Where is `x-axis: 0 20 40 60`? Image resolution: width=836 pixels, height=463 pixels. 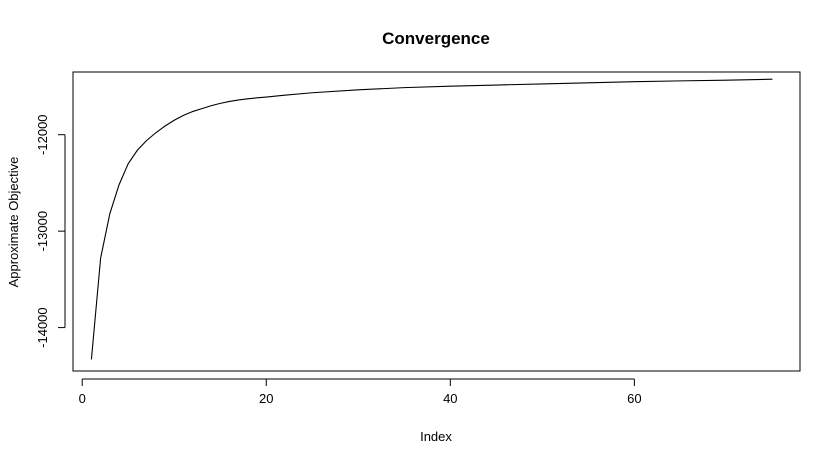
x-axis: 0 20 40 60 is located at coordinates (360, 392).